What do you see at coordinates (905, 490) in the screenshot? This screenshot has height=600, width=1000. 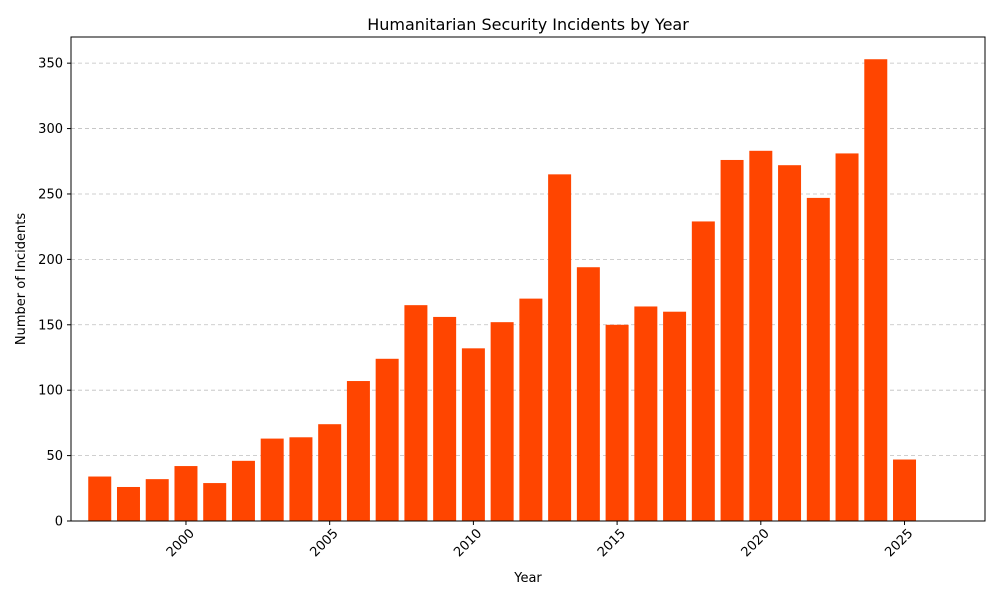 I see `bar-2025` at bounding box center [905, 490].